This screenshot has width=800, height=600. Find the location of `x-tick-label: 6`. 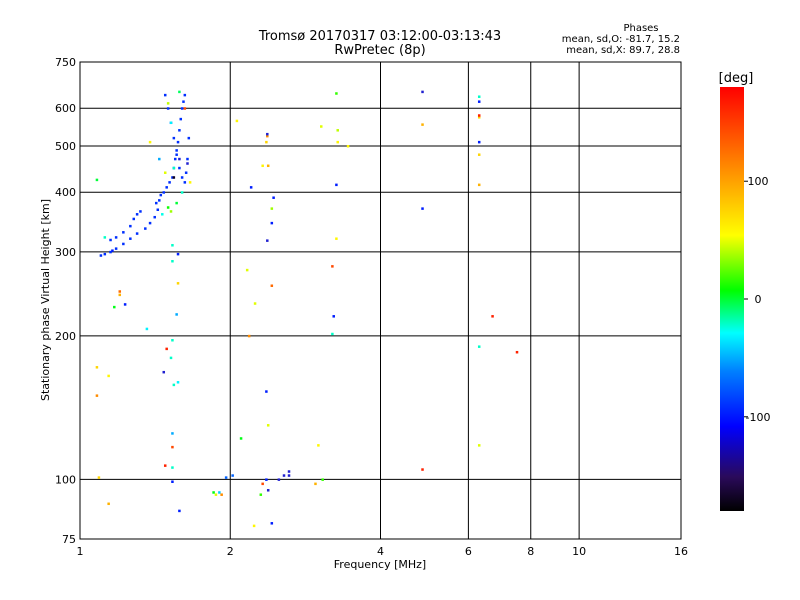

x-tick-label: 6 is located at coordinates (468, 551).